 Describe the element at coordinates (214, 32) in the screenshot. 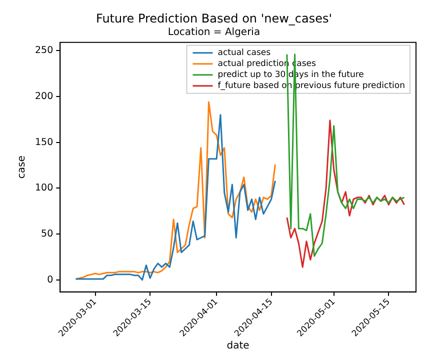

I see `chart-subtitle: Location = Algeria` at that location.